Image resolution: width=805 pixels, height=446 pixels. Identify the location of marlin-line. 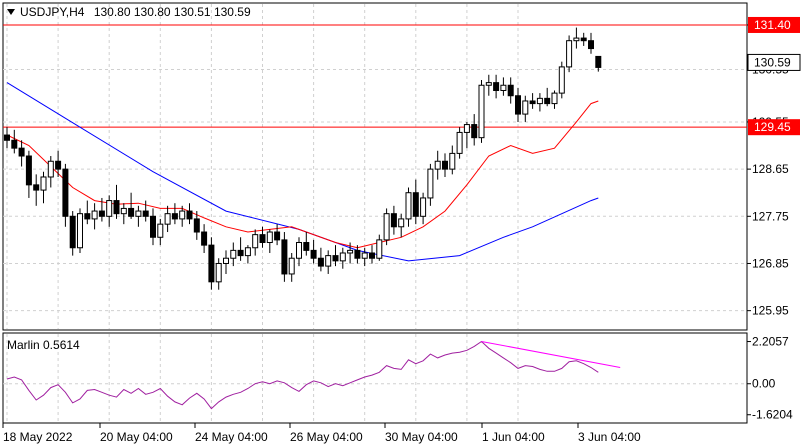
(302, 375).